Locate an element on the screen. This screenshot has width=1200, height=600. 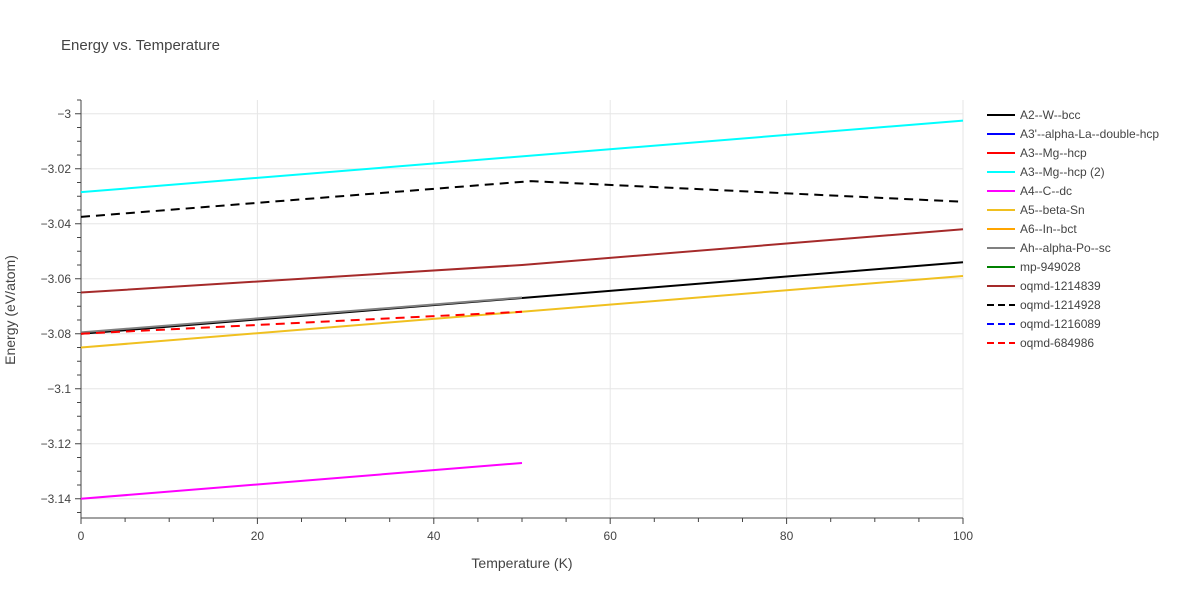
legend-item-8: mp-949028 is located at coordinates (1034, 267).